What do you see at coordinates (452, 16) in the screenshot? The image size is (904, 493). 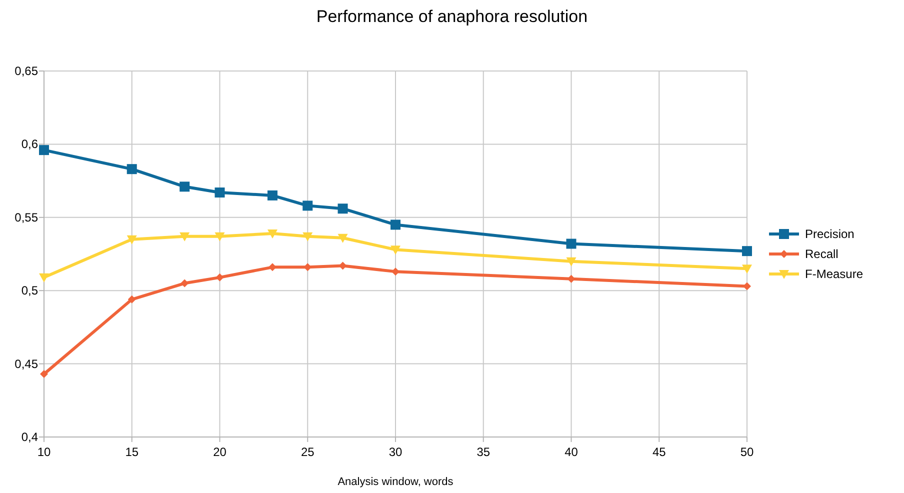 I see `chart-title: Performance of anaphora resolution` at bounding box center [452, 16].